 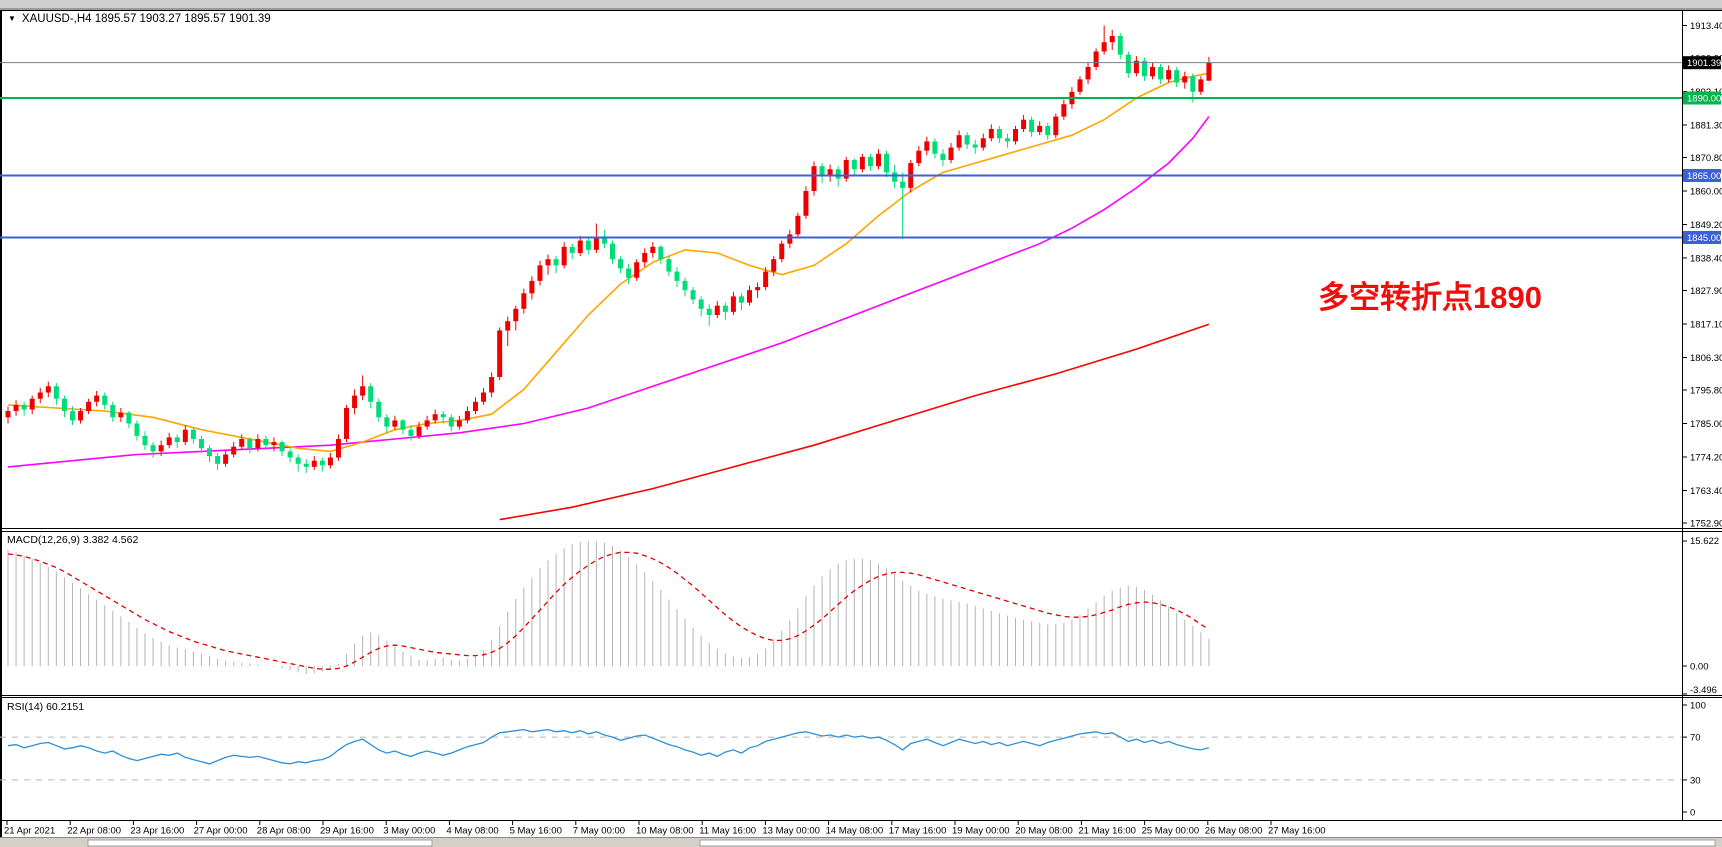 I want to click on price-label-box-1901.39: 1901.39, so click(x=1702, y=63).